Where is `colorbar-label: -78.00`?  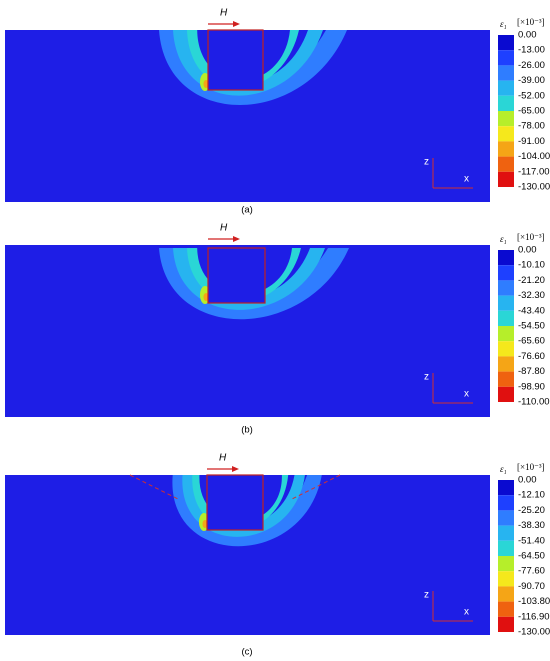 colorbar-label: -78.00 is located at coordinates (531, 126).